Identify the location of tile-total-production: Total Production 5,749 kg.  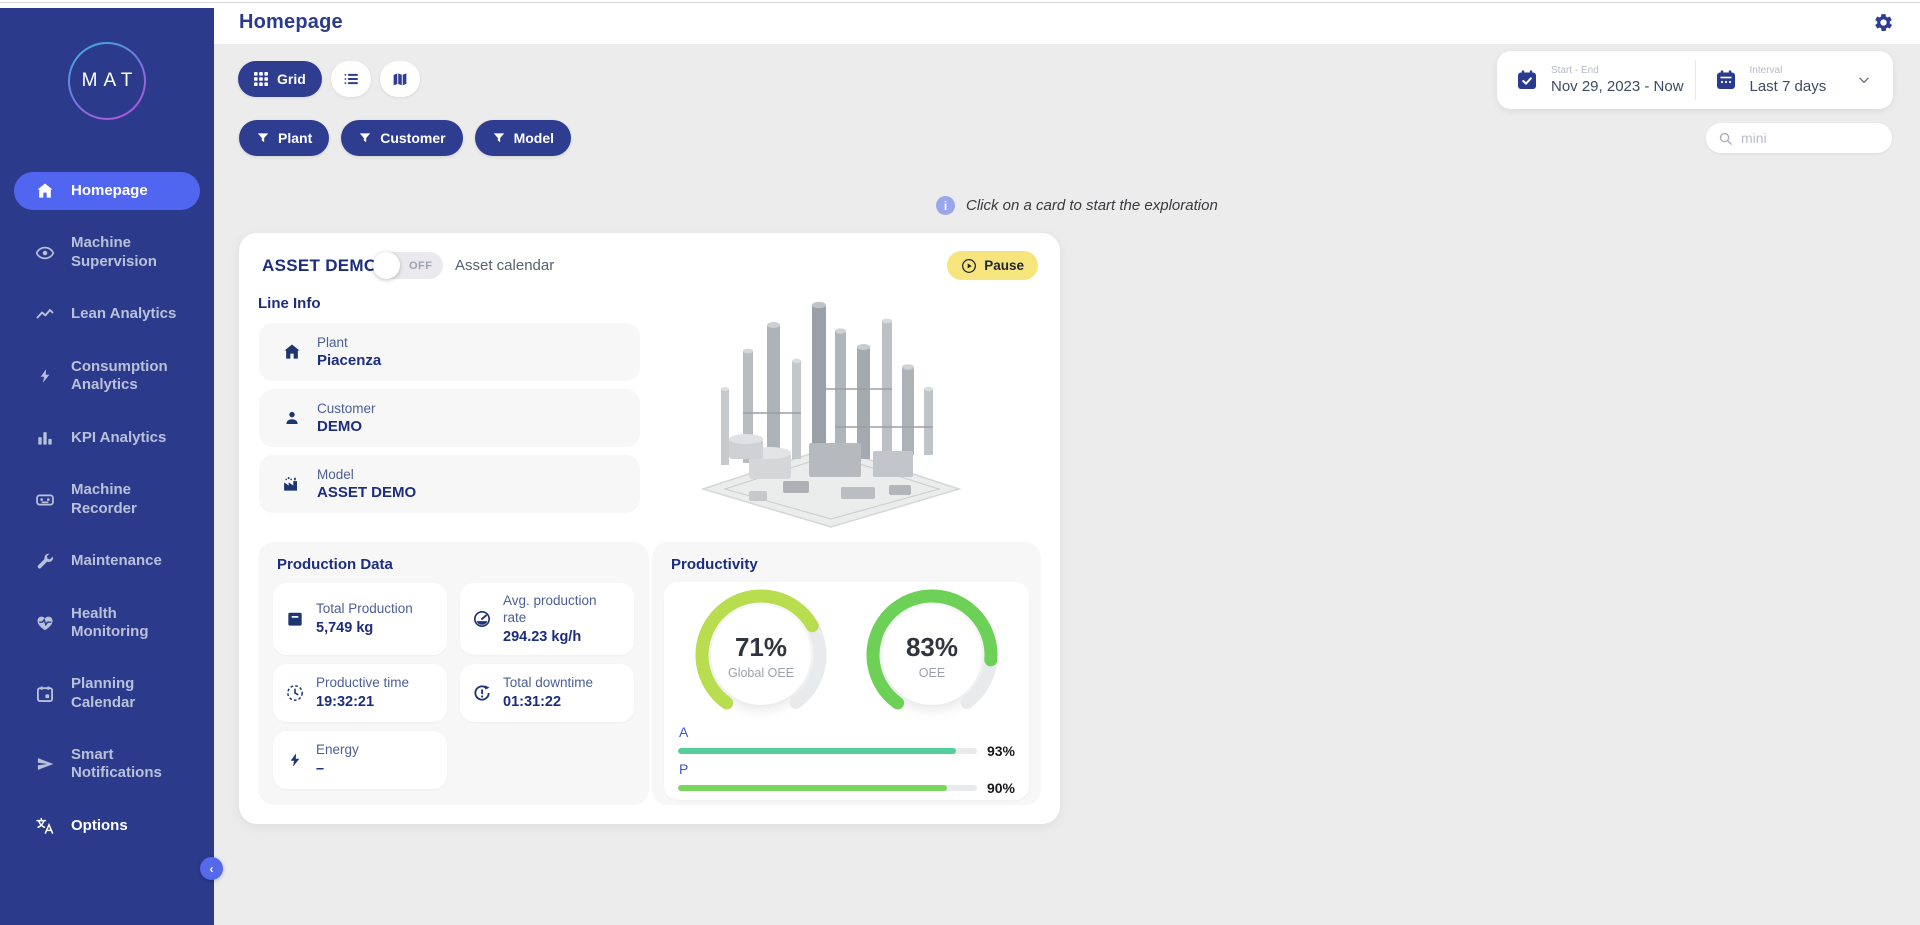
(360, 619).